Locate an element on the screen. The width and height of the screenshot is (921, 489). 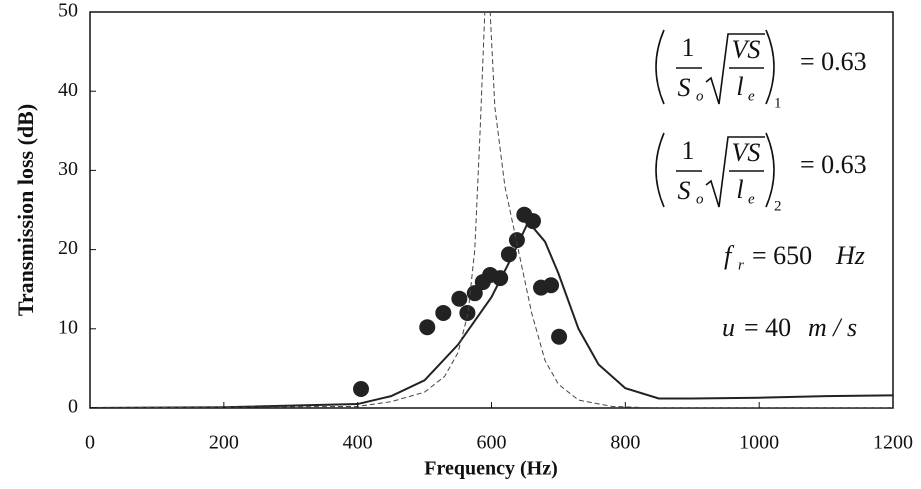
y-tick-label: 30 is located at coordinates (68, 169).